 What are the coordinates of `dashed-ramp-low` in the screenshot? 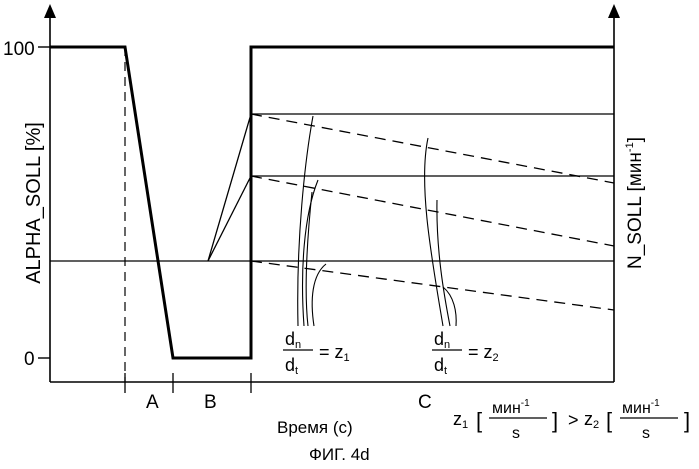 It's located at (432, 285).